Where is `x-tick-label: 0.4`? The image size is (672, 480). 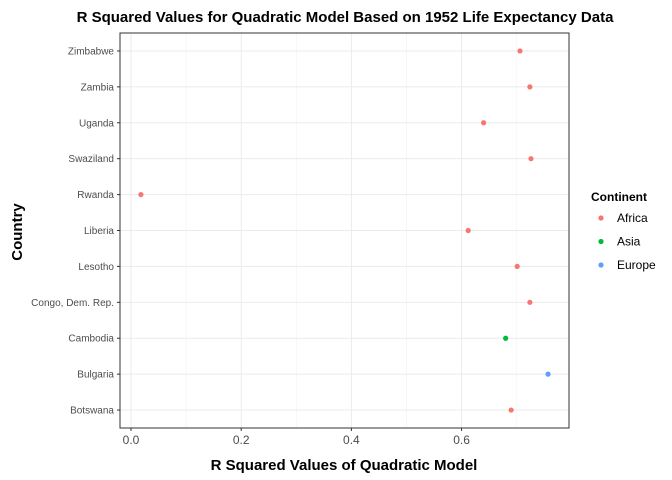 x-tick-label: 0.4 is located at coordinates (351, 440).